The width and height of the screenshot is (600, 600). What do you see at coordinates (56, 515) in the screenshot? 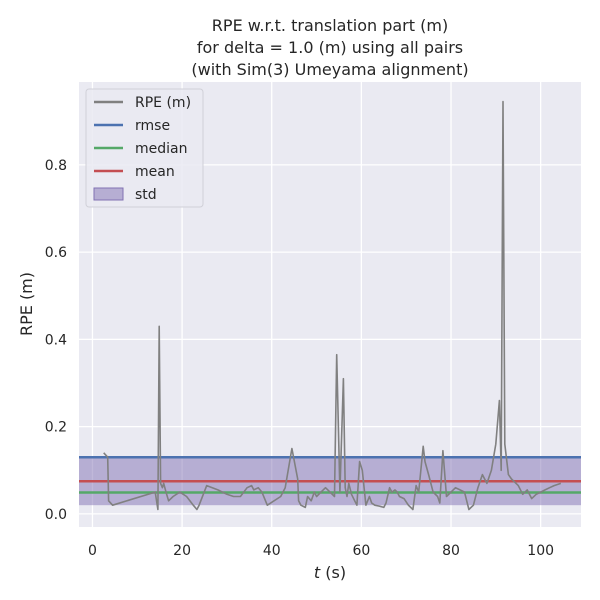
I see `y-tick-label: 0.0` at bounding box center [56, 515].